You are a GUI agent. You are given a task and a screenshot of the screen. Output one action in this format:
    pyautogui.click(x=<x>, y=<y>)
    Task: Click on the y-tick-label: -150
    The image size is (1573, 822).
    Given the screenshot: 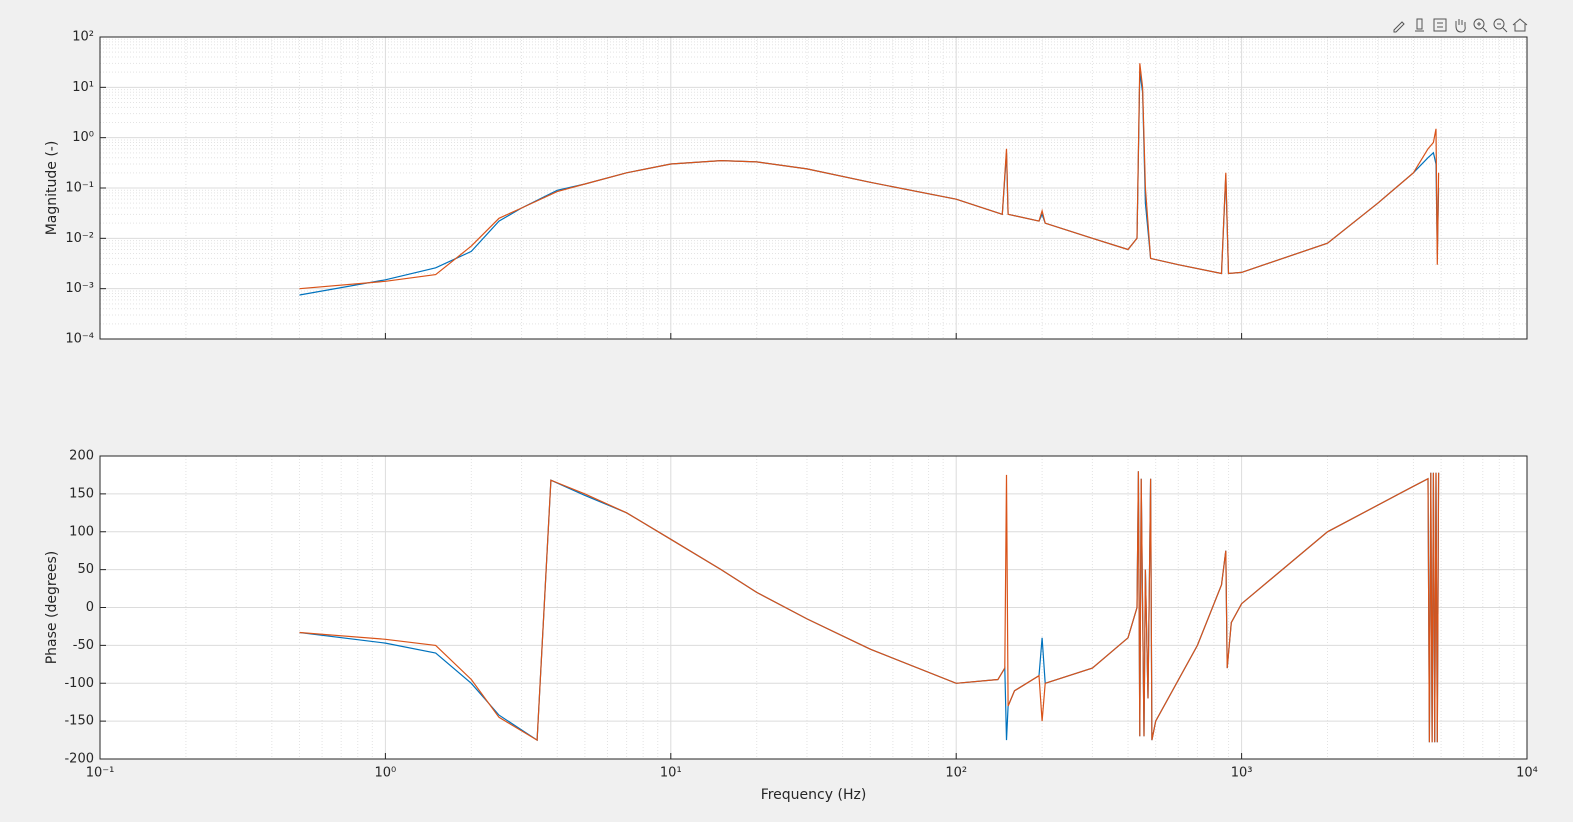 What is the action you would take?
    pyautogui.click(x=79, y=721)
    